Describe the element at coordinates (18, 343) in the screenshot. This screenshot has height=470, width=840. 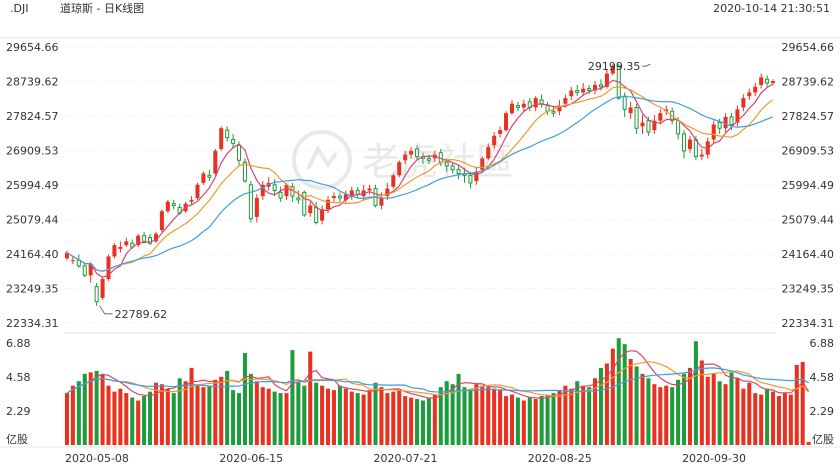
I see `volume-tick-left: 6.88` at that location.